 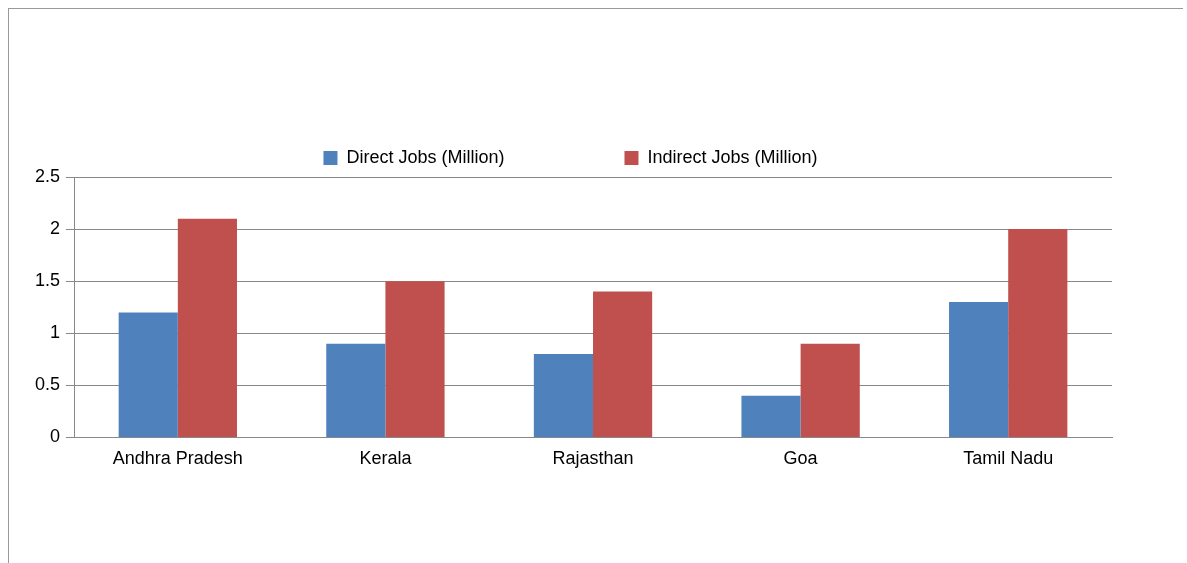 I want to click on x-tick-label: Andhra Pradesh, so click(x=177, y=458).